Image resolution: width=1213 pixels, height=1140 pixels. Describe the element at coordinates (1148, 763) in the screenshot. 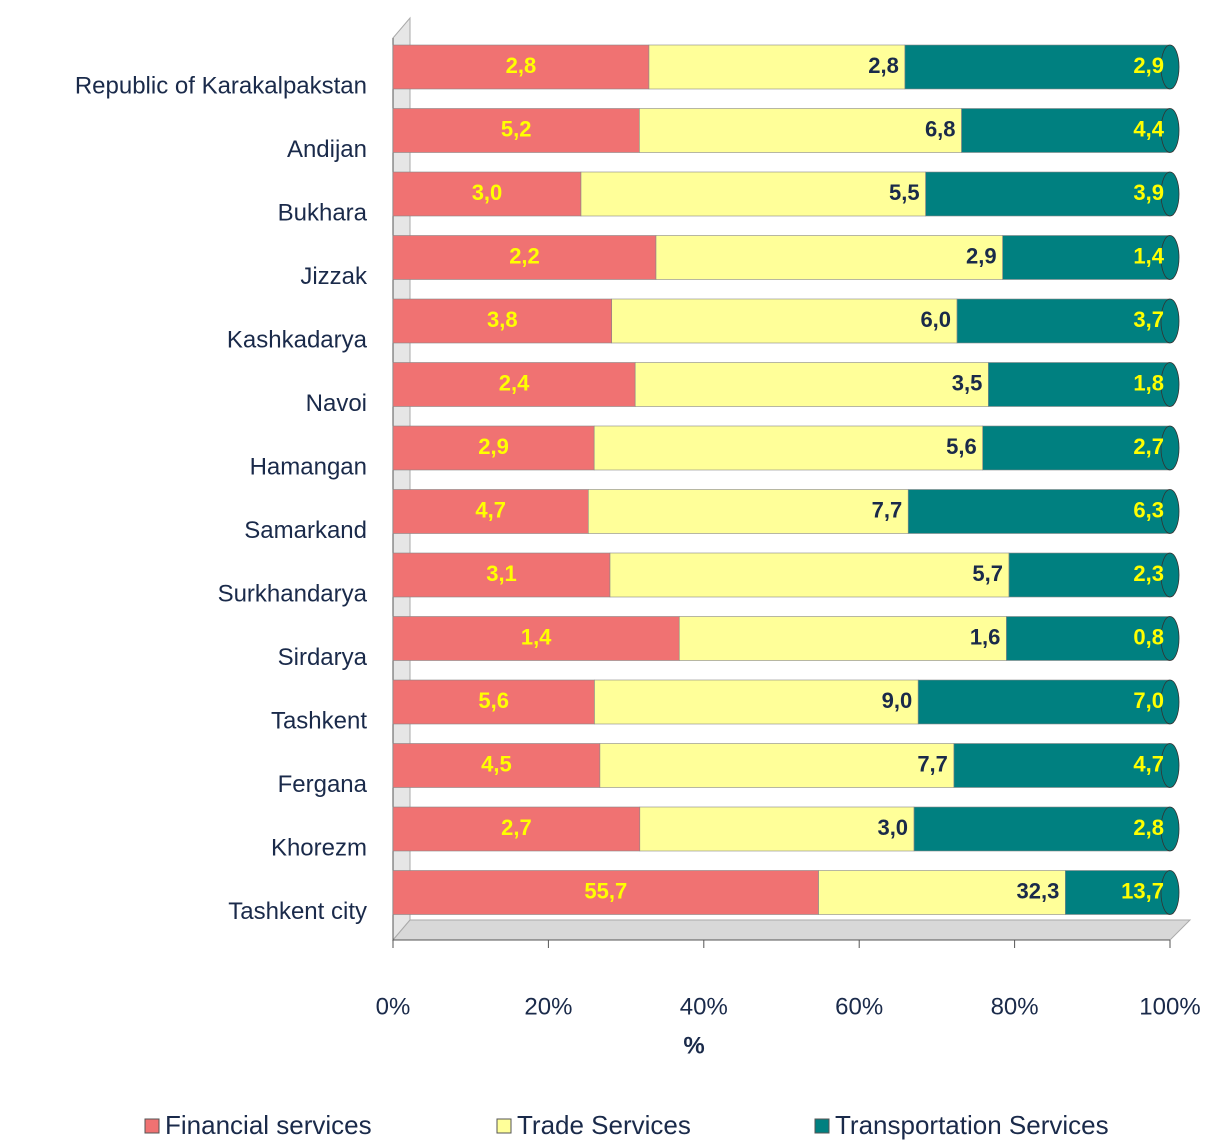

I see `data-label: 4,7` at that location.